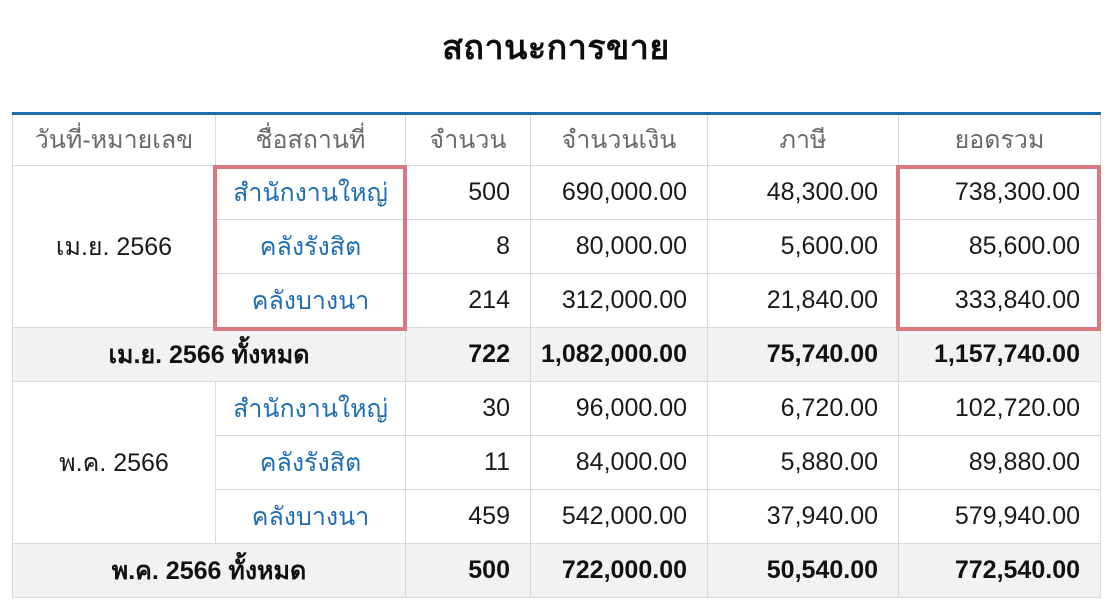 Image resolution: width=1112 pixels, height=612 pixels. Describe the element at coordinates (209, 354) in the screenshot. I see `subtotal-label-april: เม.ย. 2566 ทั้งหมด` at that location.